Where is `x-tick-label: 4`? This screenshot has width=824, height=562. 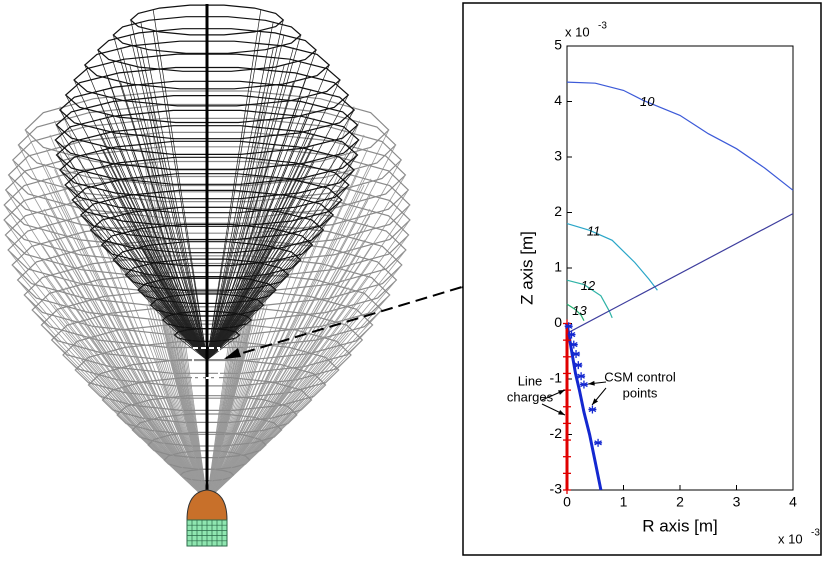 x-tick-label: 4 is located at coordinates (793, 502).